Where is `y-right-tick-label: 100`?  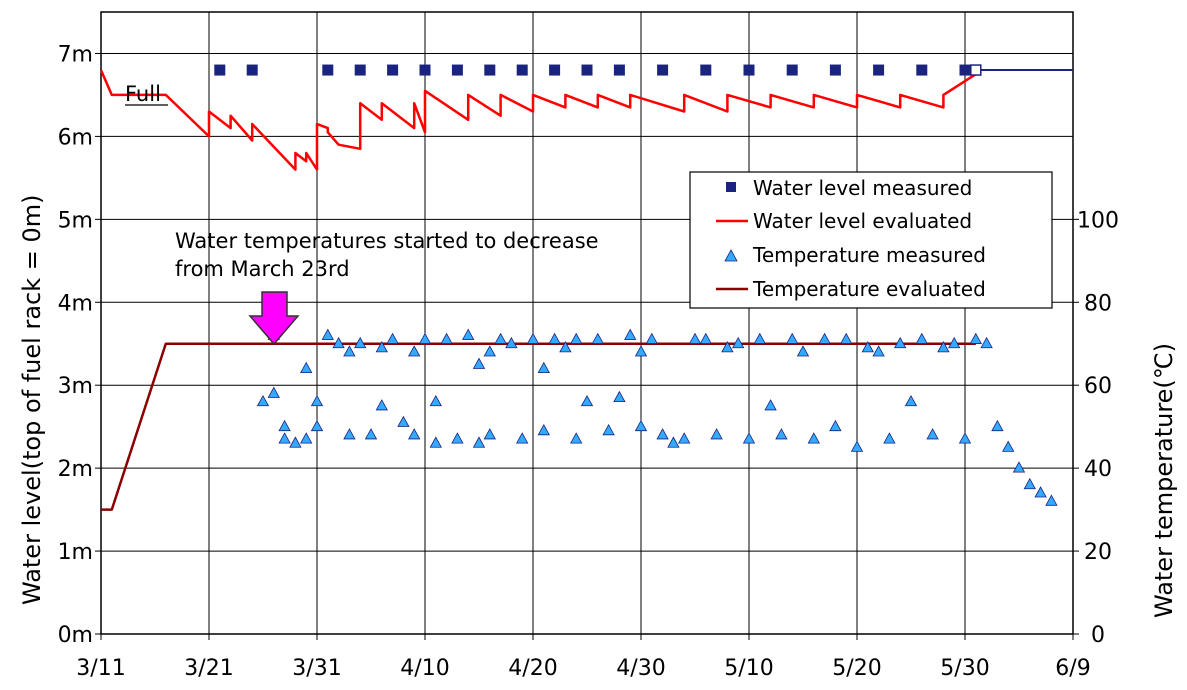 y-right-tick-label: 100 is located at coordinates (1098, 220).